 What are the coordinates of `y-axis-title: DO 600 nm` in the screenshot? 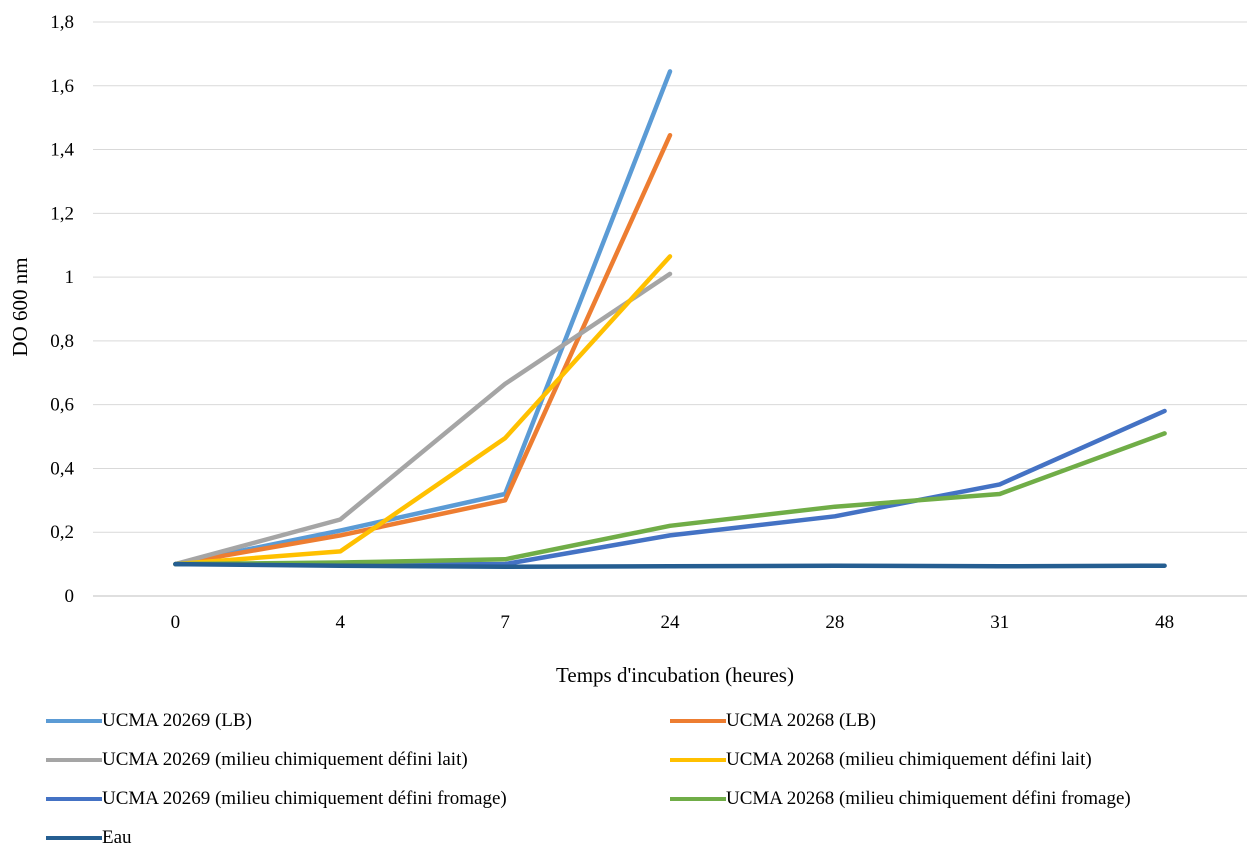 It's located at (20, 306).